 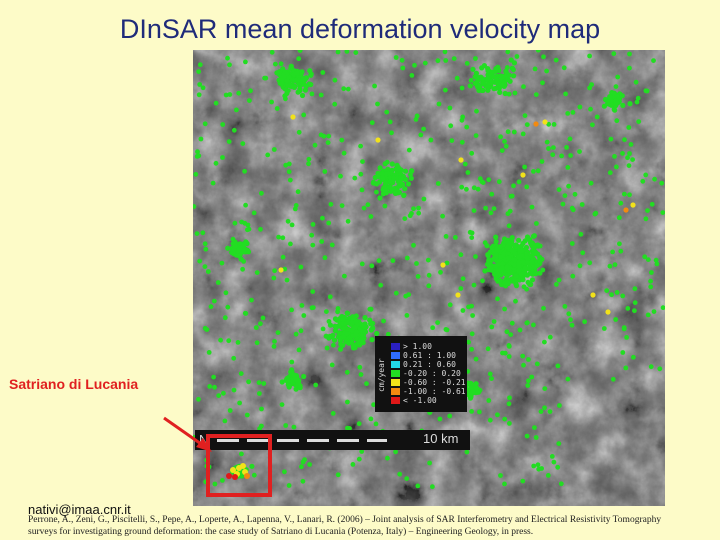 What do you see at coordinates (395, 355) in the screenshot?
I see `legend-swatch` at bounding box center [395, 355].